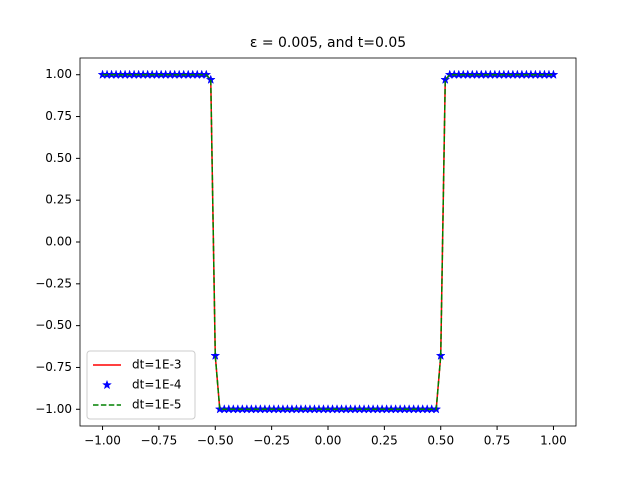 The width and height of the screenshot is (640, 480). What do you see at coordinates (107, 384) in the screenshot?
I see `legend-star` at bounding box center [107, 384].